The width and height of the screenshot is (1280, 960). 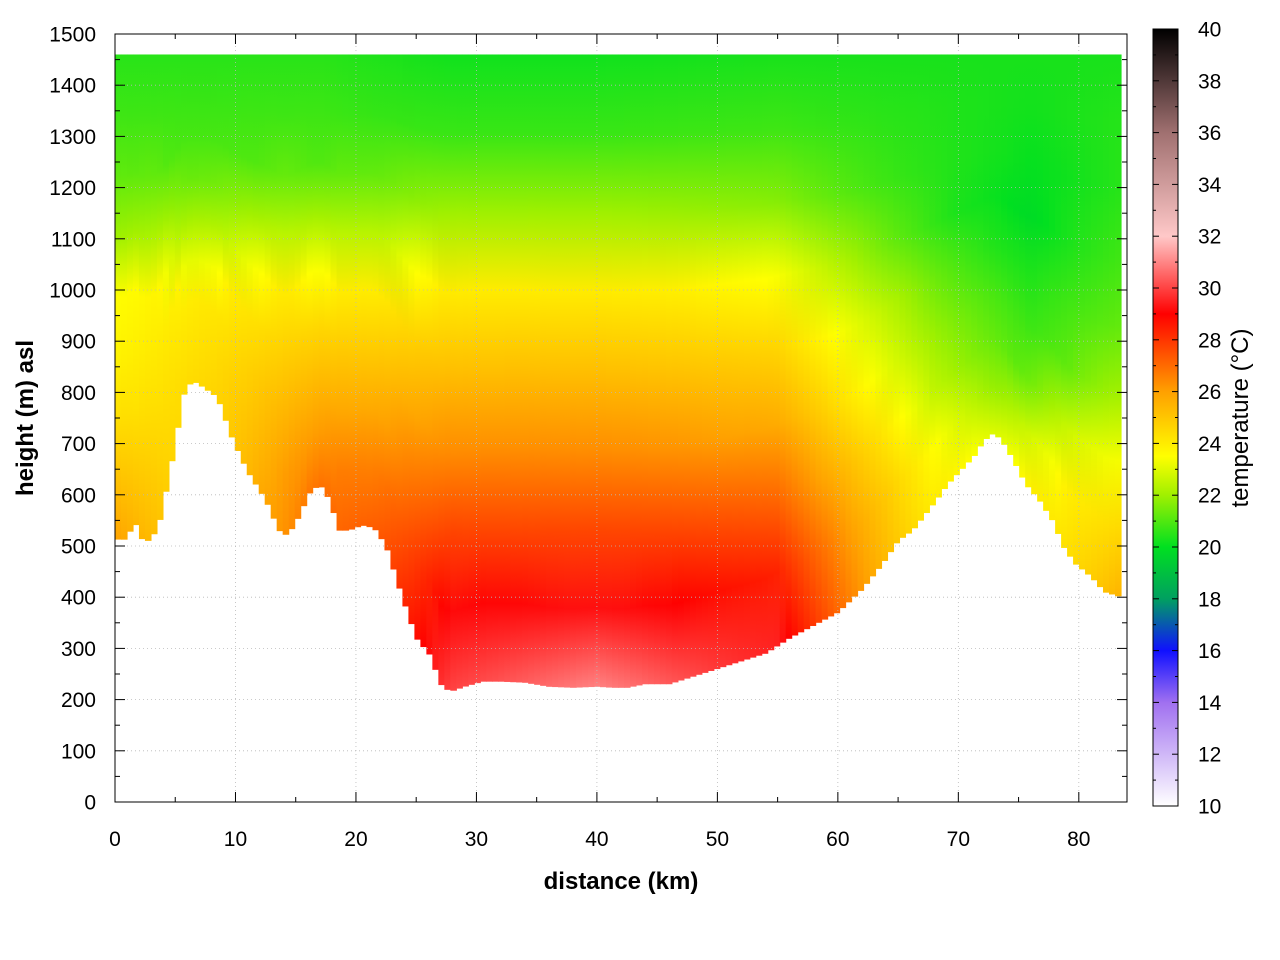 What do you see at coordinates (1240, 418) in the screenshot?
I see `colorbar-title: temperature (°C)` at bounding box center [1240, 418].